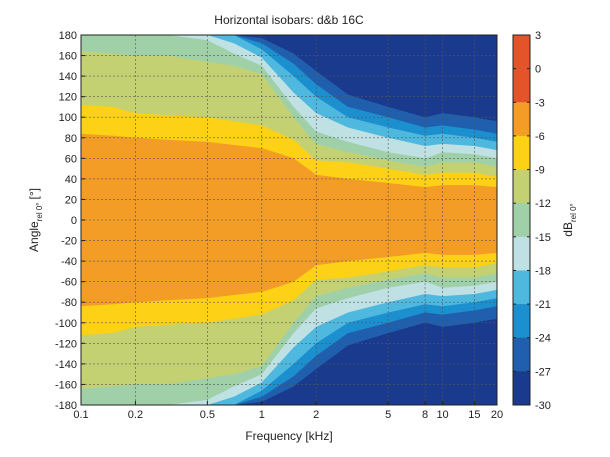 This screenshot has width=610, height=457. What do you see at coordinates (135, 415) in the screenshot?
I see `x-tick-label: 0.2` at bounding box center [135, 415].